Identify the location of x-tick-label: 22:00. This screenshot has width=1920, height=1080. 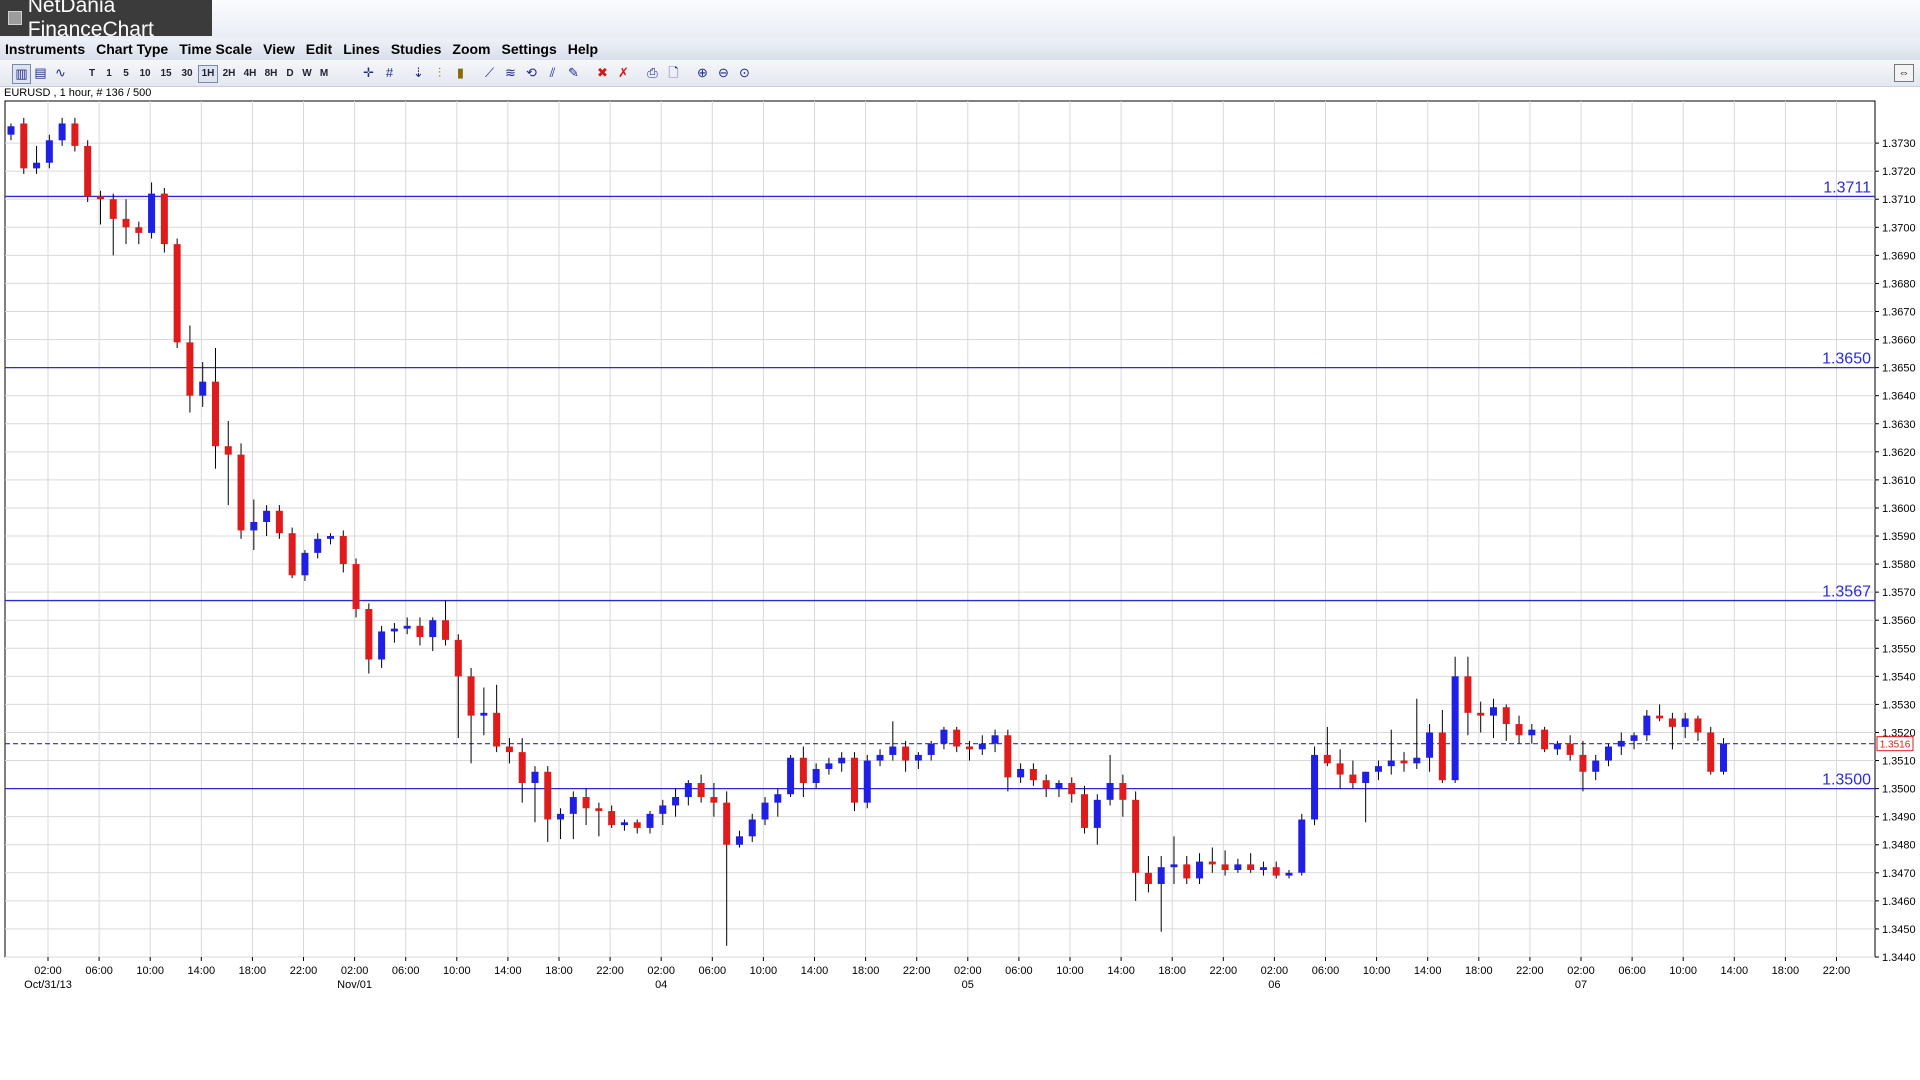
(610, 971).